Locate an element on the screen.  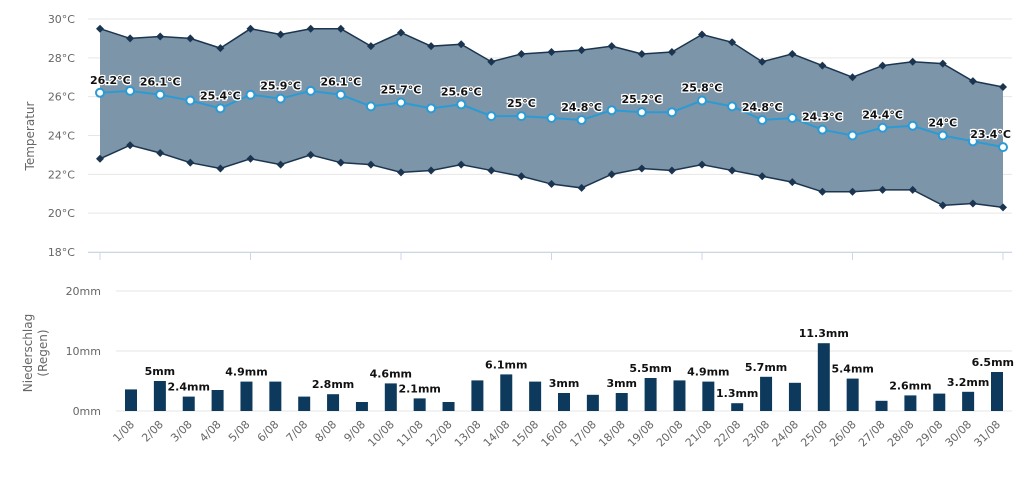
temperature-x-ticks is located at coordinates (551, 256).